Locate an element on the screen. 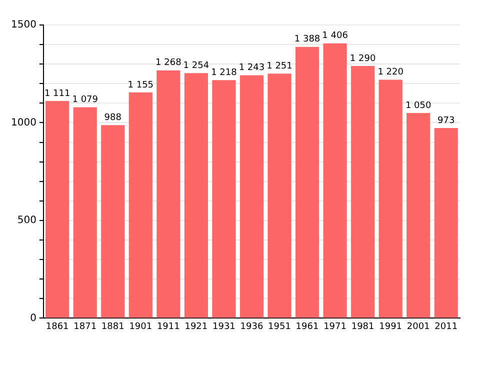 Image resolution: width=488 pixels, height=373 pixels. x-tick-label: 1921 is located at coordinates (196, 327).